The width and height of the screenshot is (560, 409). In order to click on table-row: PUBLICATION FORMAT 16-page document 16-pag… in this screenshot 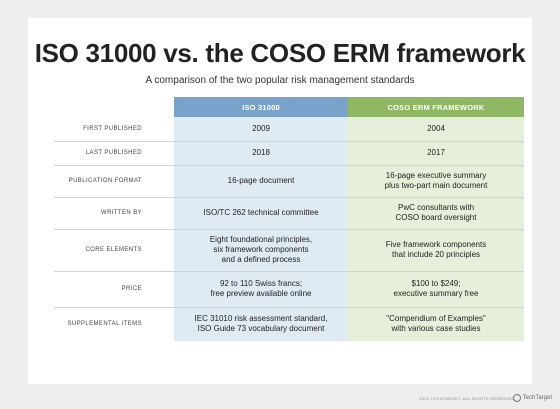, I will do `click(289, 181)`.